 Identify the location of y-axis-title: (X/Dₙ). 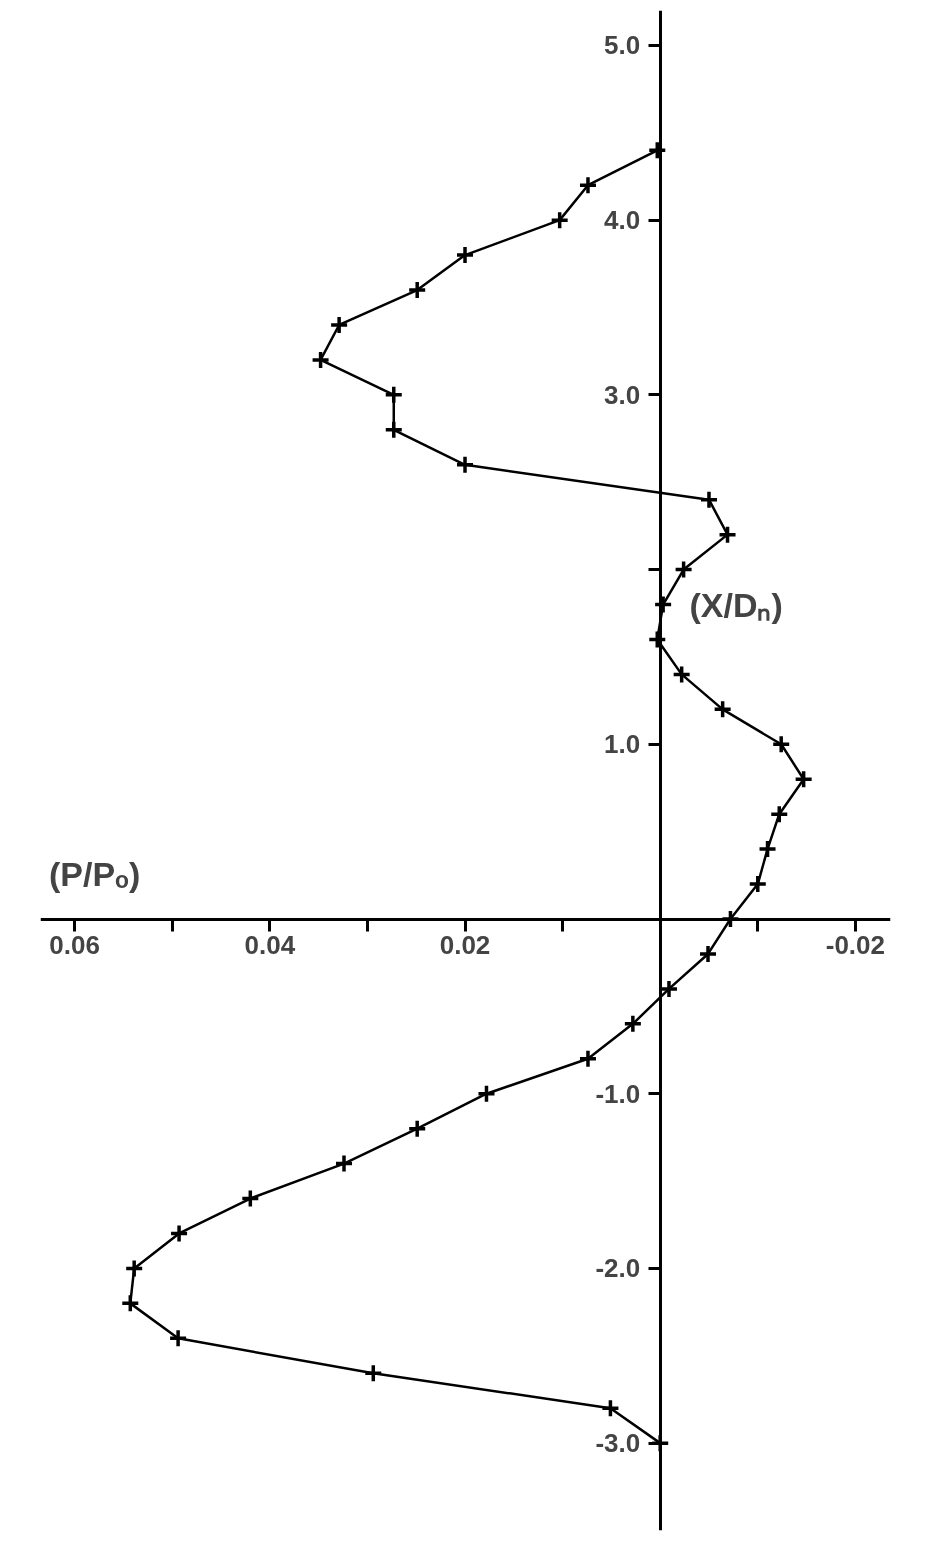
(736, 604).